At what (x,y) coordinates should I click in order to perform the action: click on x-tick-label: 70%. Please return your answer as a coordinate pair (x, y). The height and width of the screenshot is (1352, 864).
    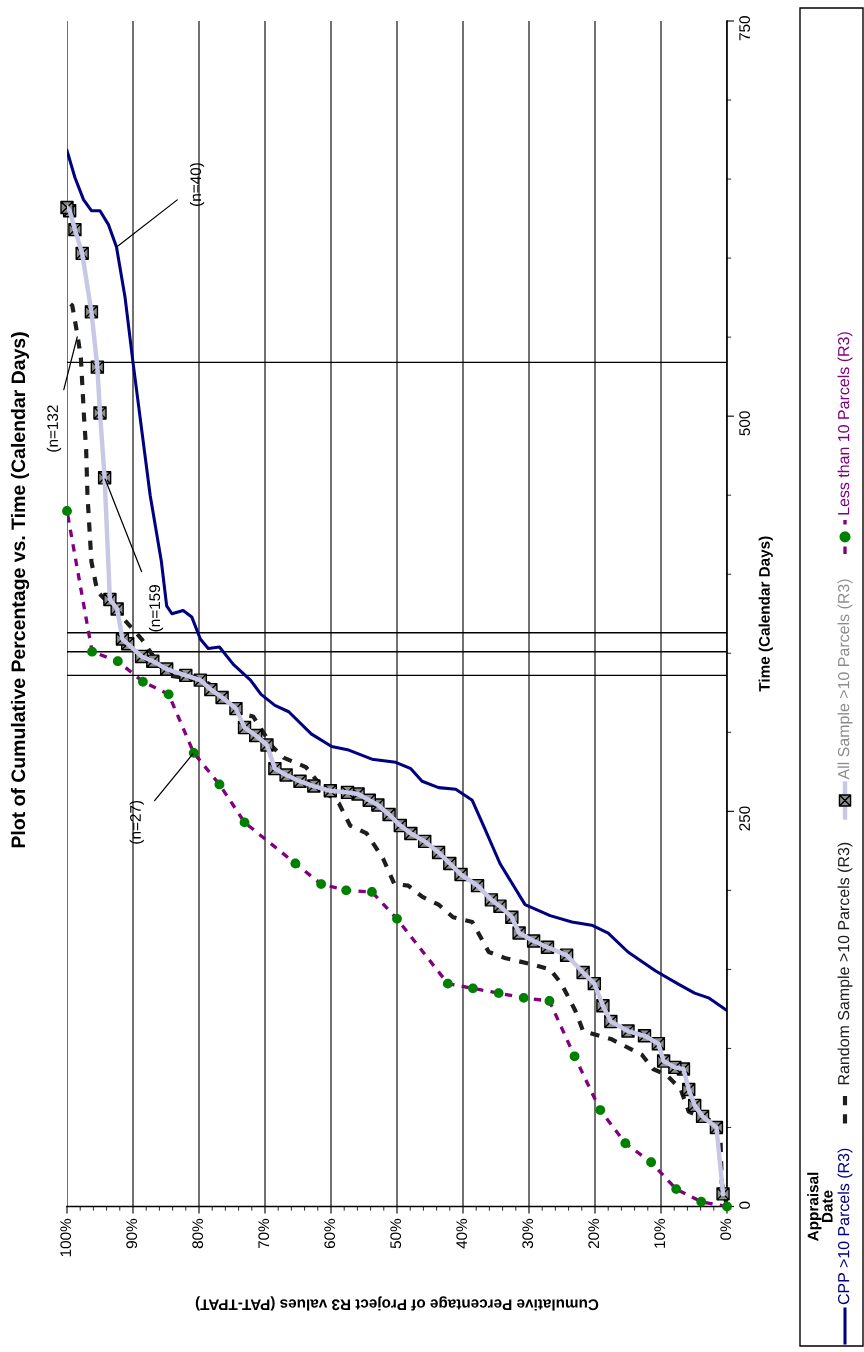
    Looking at the image, I should click on (264, 1233).